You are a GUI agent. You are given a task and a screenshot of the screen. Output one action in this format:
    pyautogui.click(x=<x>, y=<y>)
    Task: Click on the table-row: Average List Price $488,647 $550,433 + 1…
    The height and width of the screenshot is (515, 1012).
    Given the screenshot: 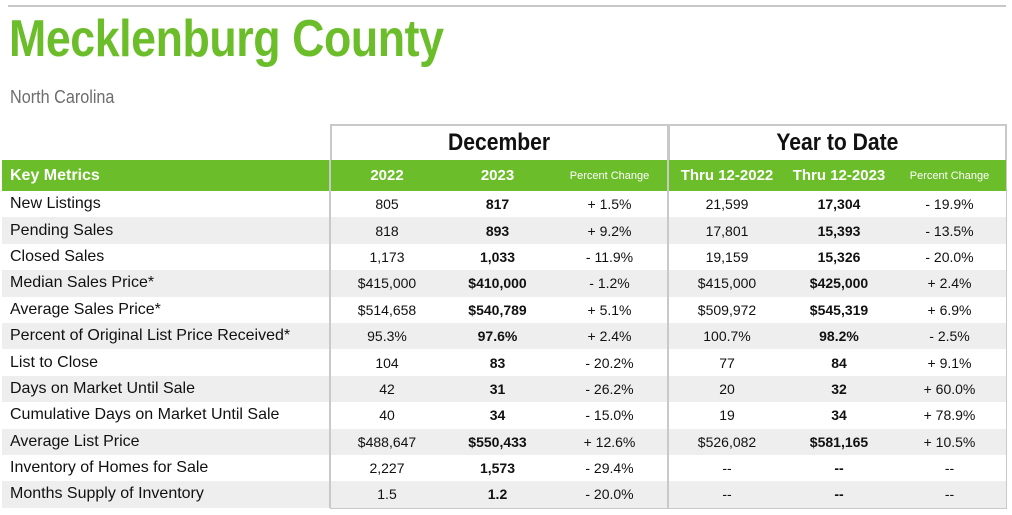 What is the action you would take?
    pyautogui.click(x=504, y=441)
    